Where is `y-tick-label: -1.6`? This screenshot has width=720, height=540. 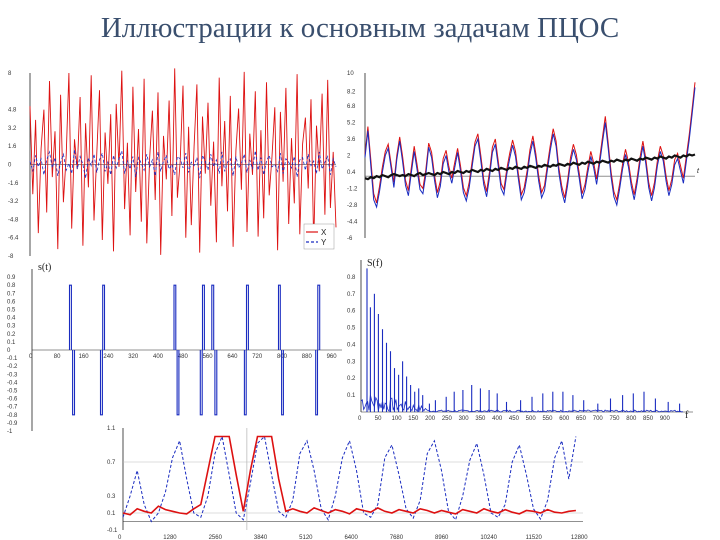
y-tick-label: -1.6 is located at coordinates (13, 184).